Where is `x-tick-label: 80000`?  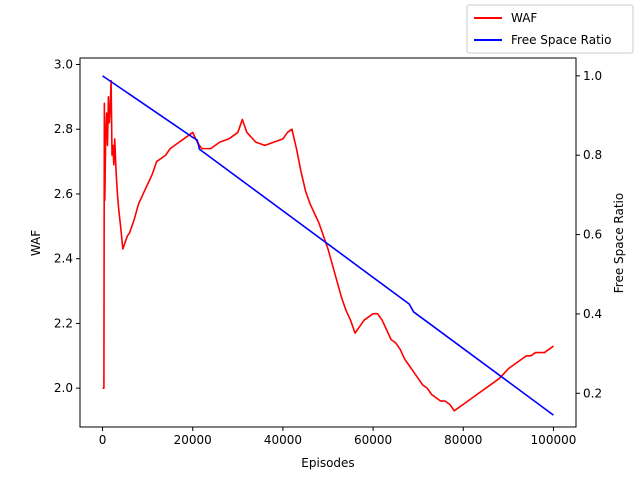 x-tick-label: 80000 is located at coordinates (463, 440).